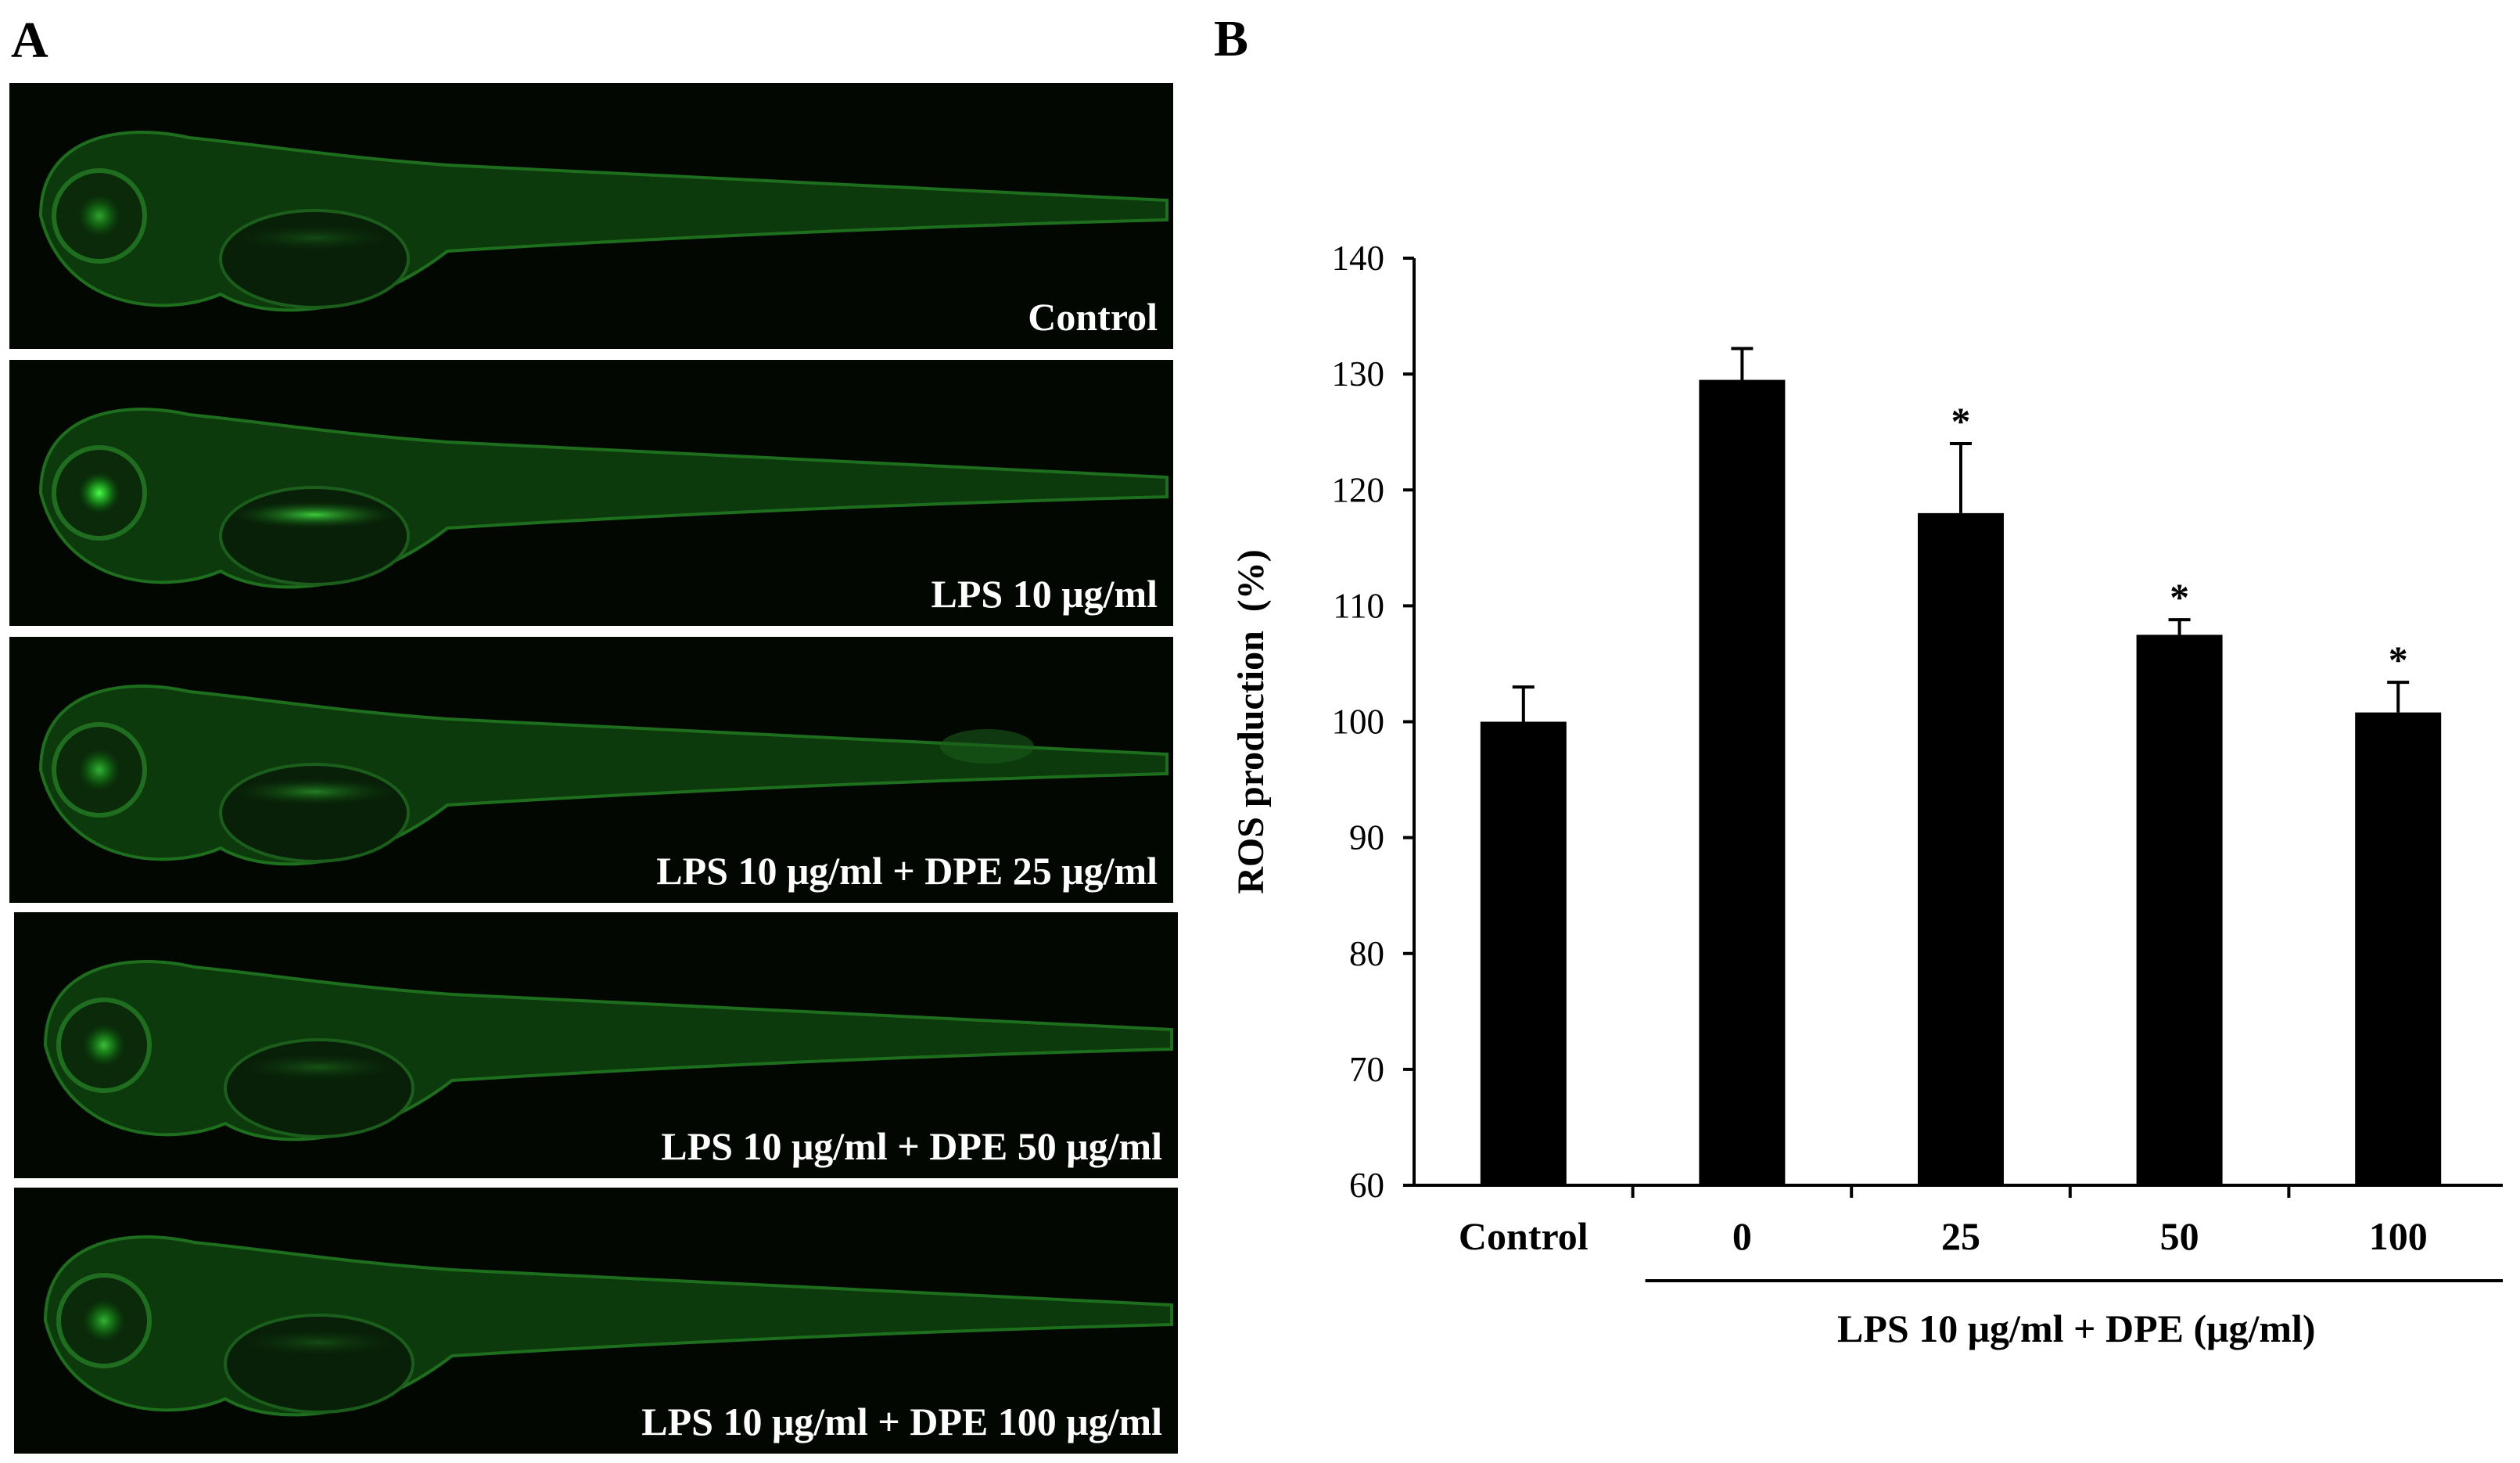 This screenshot has height=1463, width=2520. What do you see at coordinates (1358, 605) in the screenshot?
I see `y-tick-label: 110` at bounding box center [1358, 605].